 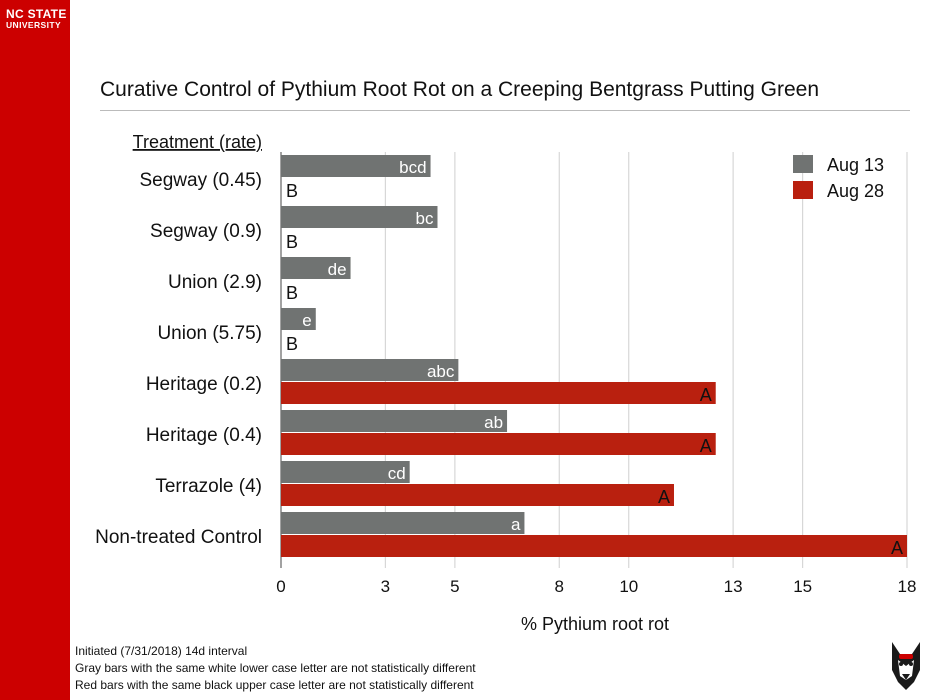 I want to click on x-tick-label: 5, so click(x=454, y=586).